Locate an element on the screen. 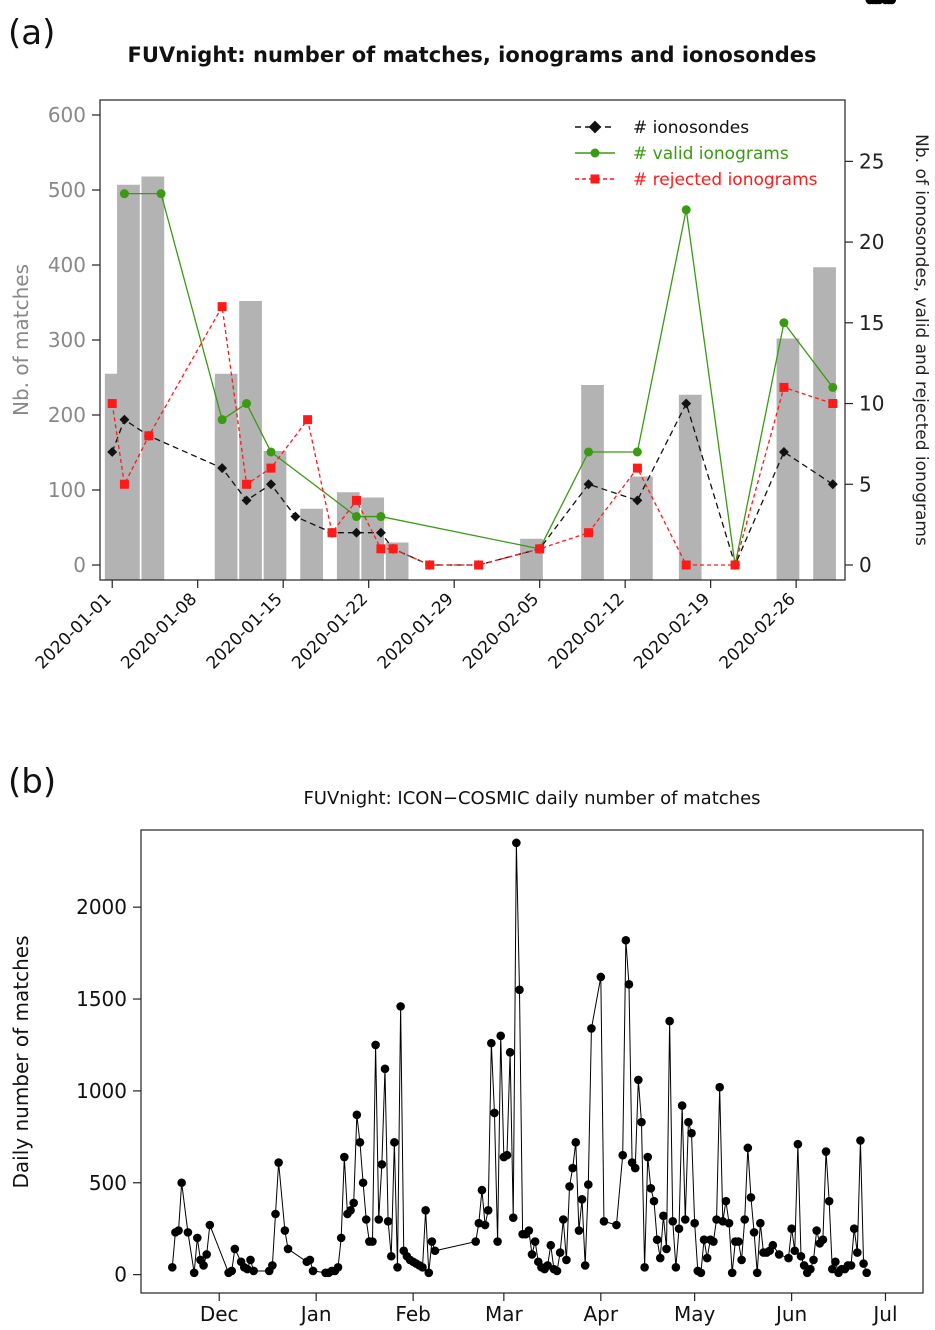 This screenshot has width=935, height=1330. x-axis-tick-label: 2020-01-22 is located at coordinates (330, 631).